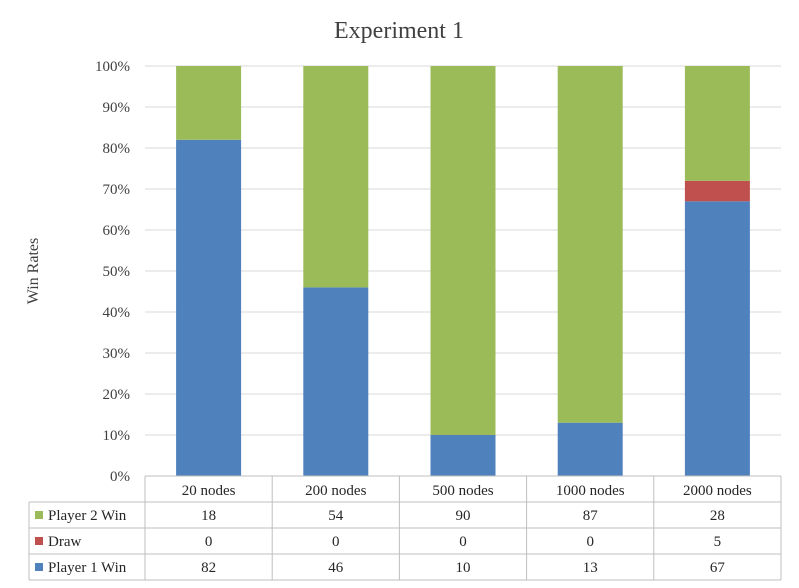 The image size is (799, 588). Describe the element at coordinates (87, 516) in the screenshot. I see `legend-label: Player 2 Win` at that location.